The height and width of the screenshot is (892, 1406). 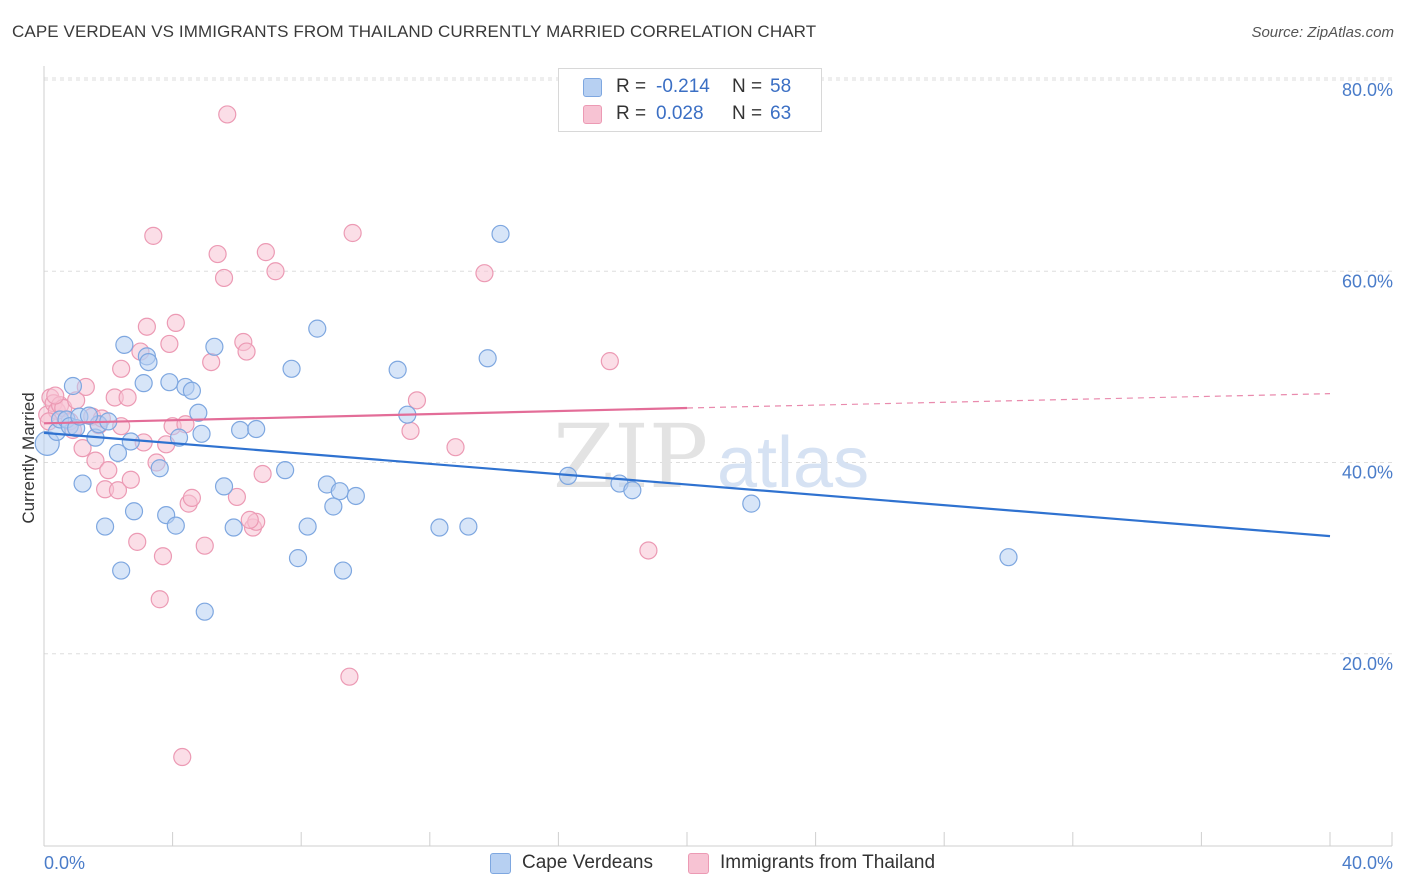 I want to click on legend-swatch-blue, so click(x=500, y=863).